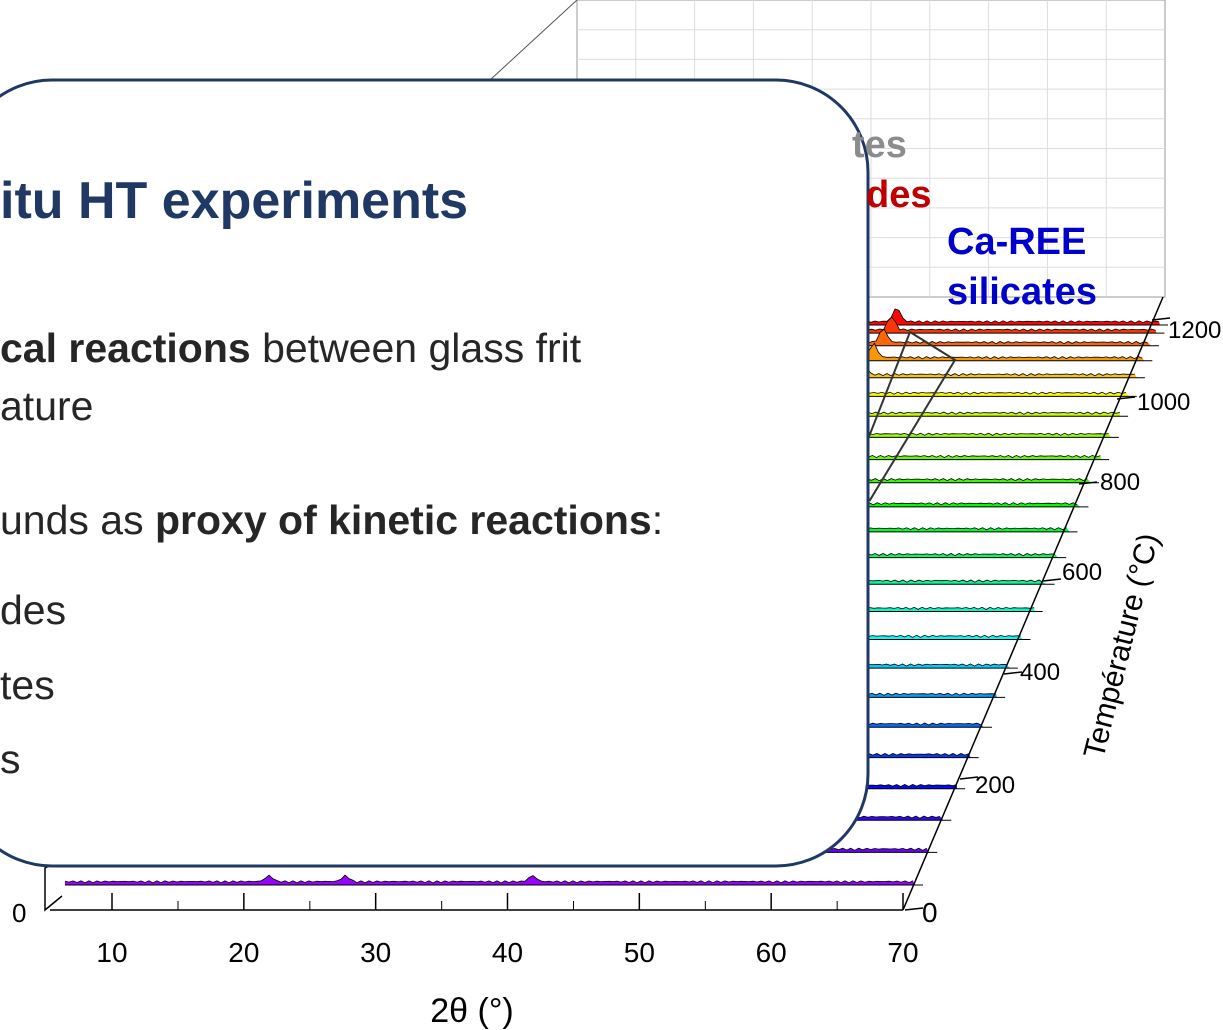 This screenshot has width=1223, height=1030. What do you see at coordinates (1194, 330) in the screenshot?
I see `temp-tick-label: 1200` at bounding box center [1194, 330].